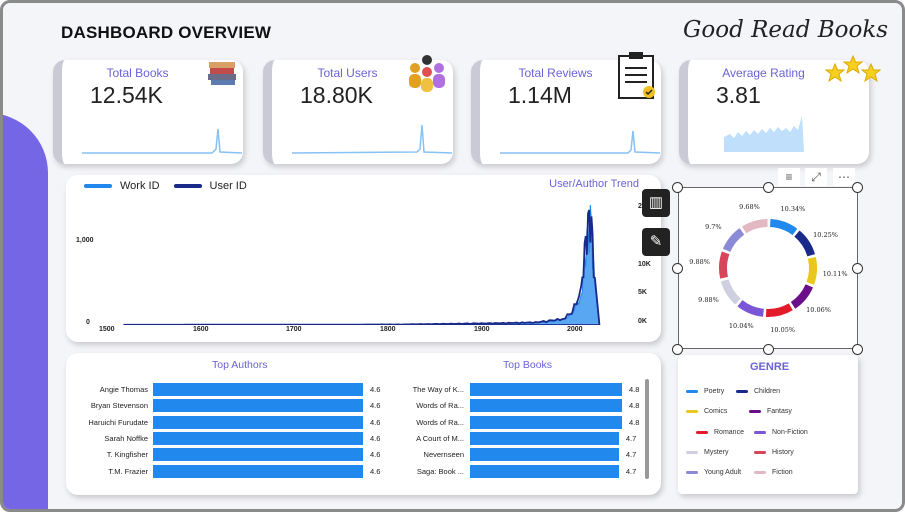 This screenshot has width=905, height=512. I want to click on trend-series-user-id, so click(362, 267).